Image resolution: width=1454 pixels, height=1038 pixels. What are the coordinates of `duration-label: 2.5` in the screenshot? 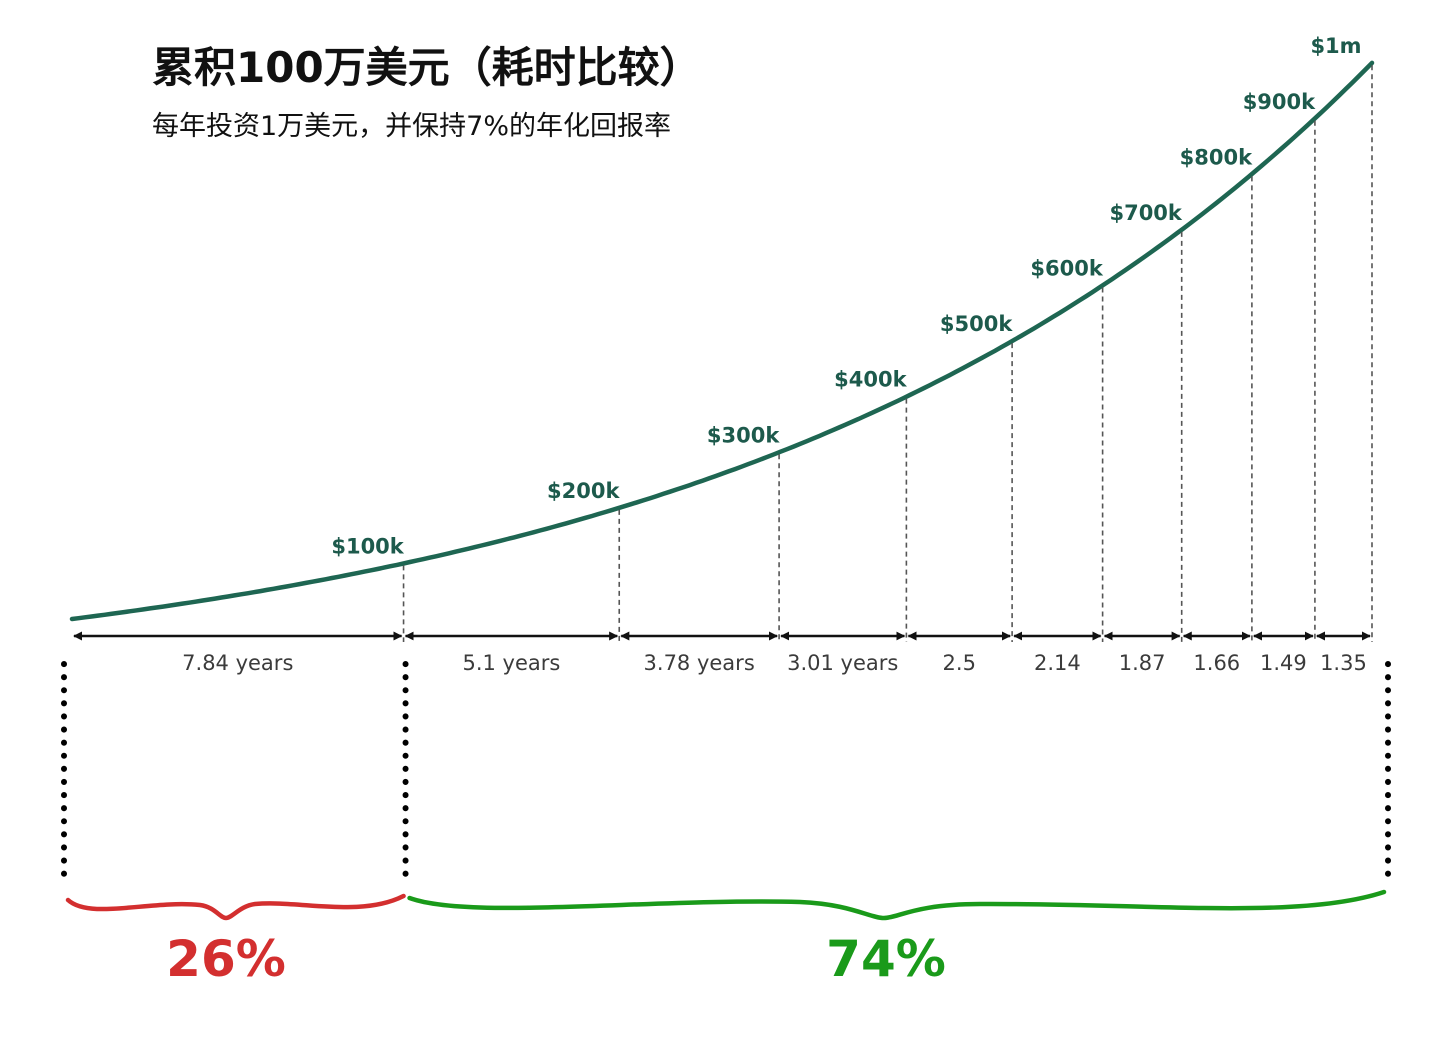 It's located at (959, 663).